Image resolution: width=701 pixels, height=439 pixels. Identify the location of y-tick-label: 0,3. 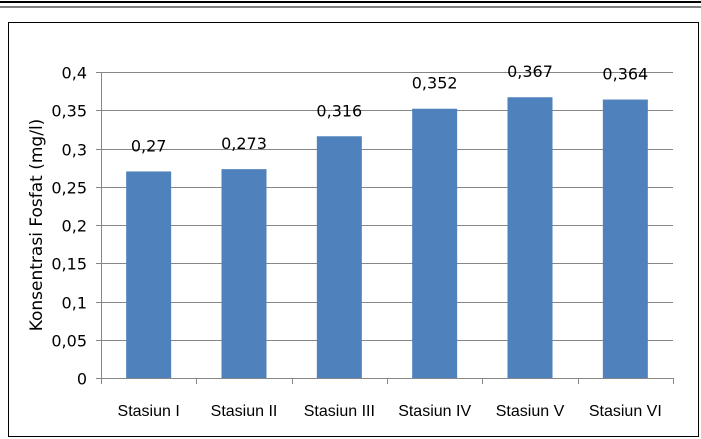
(74, 150).